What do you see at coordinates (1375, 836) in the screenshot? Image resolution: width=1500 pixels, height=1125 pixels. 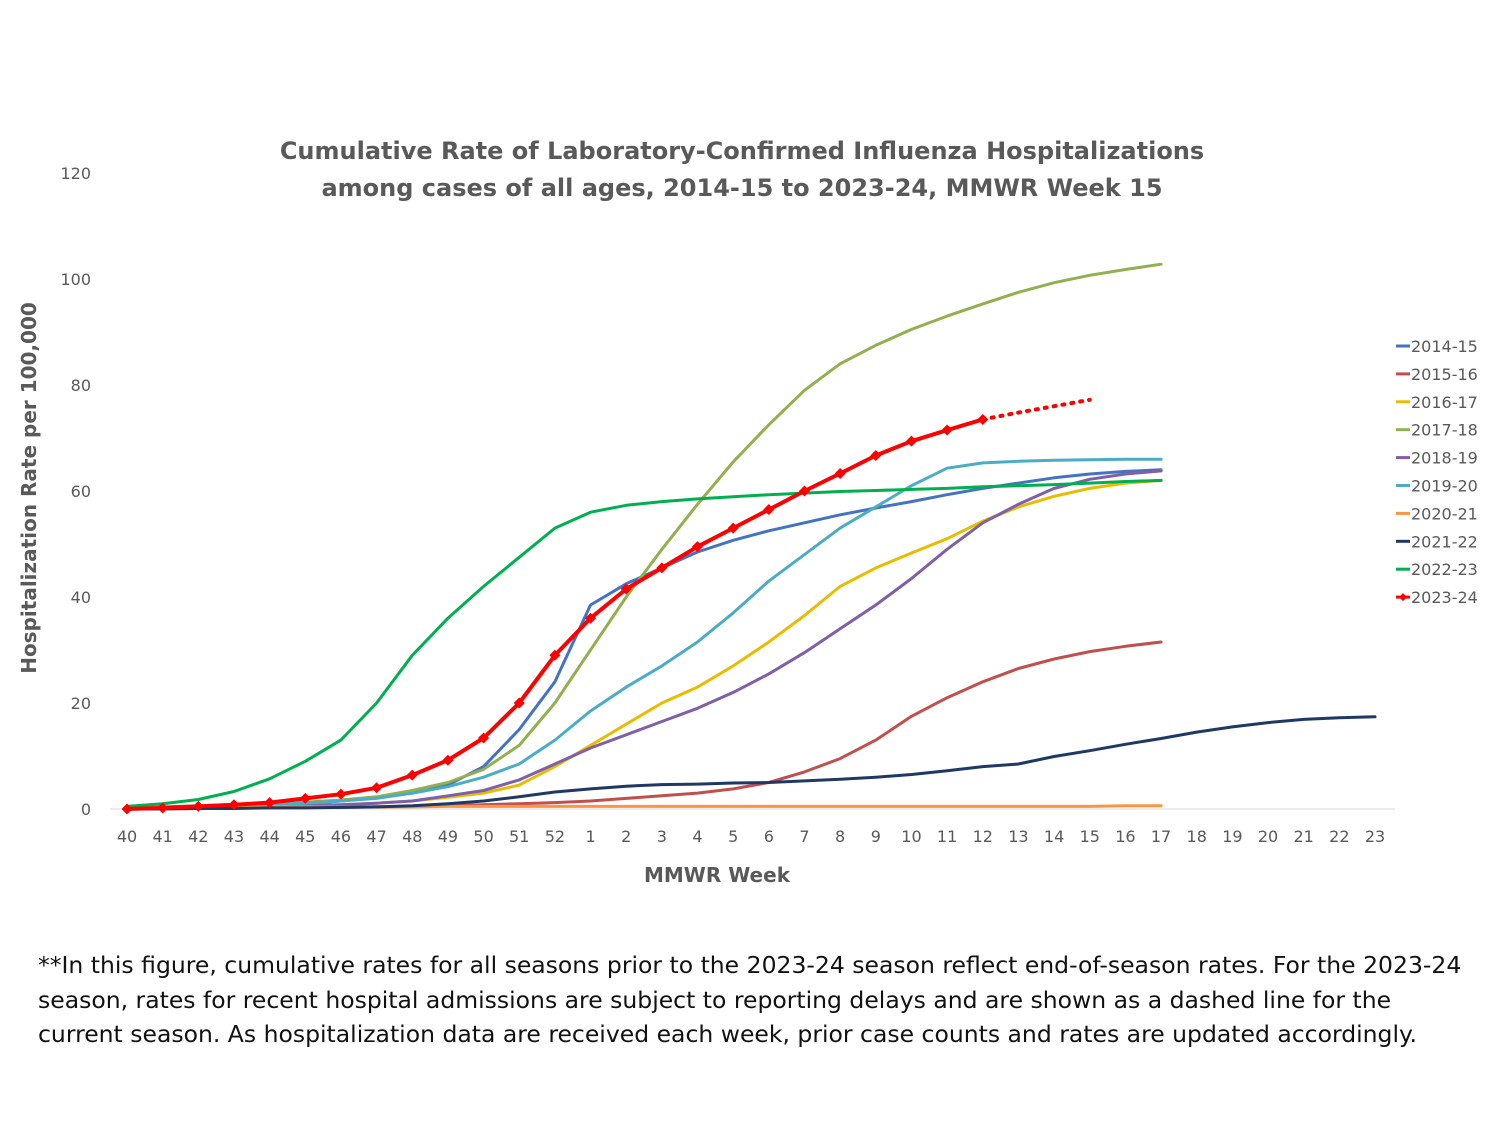 I see `x-tick-label: 23` at bounding box center [1375, 836].